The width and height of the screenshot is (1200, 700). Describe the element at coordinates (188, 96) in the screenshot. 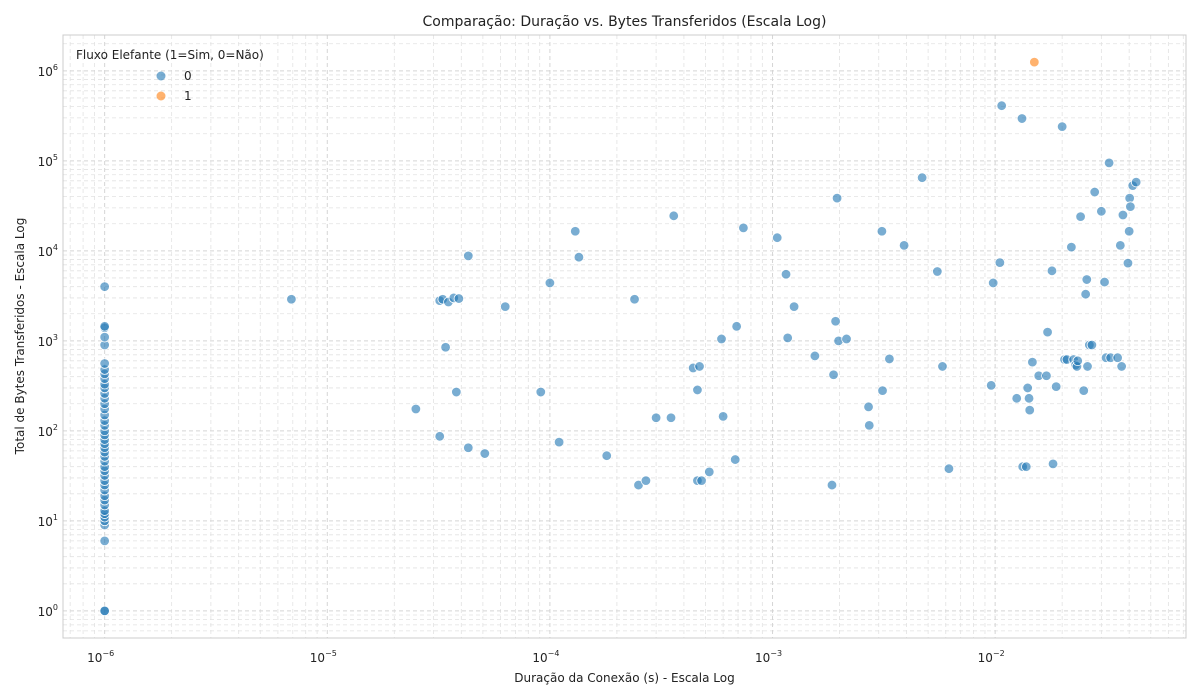

I see `legend-label-1: 1` at that location.